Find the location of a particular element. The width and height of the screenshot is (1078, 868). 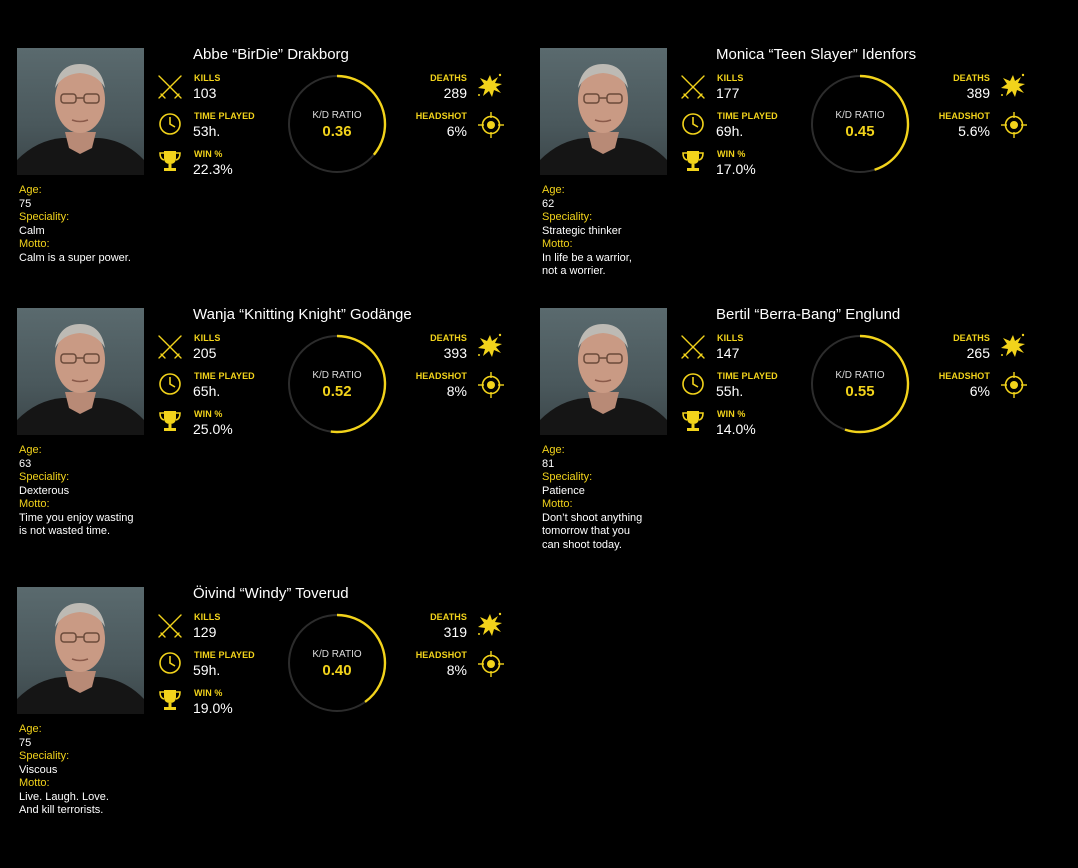

deaths-value: 265 is located at coordinates (978, 353).